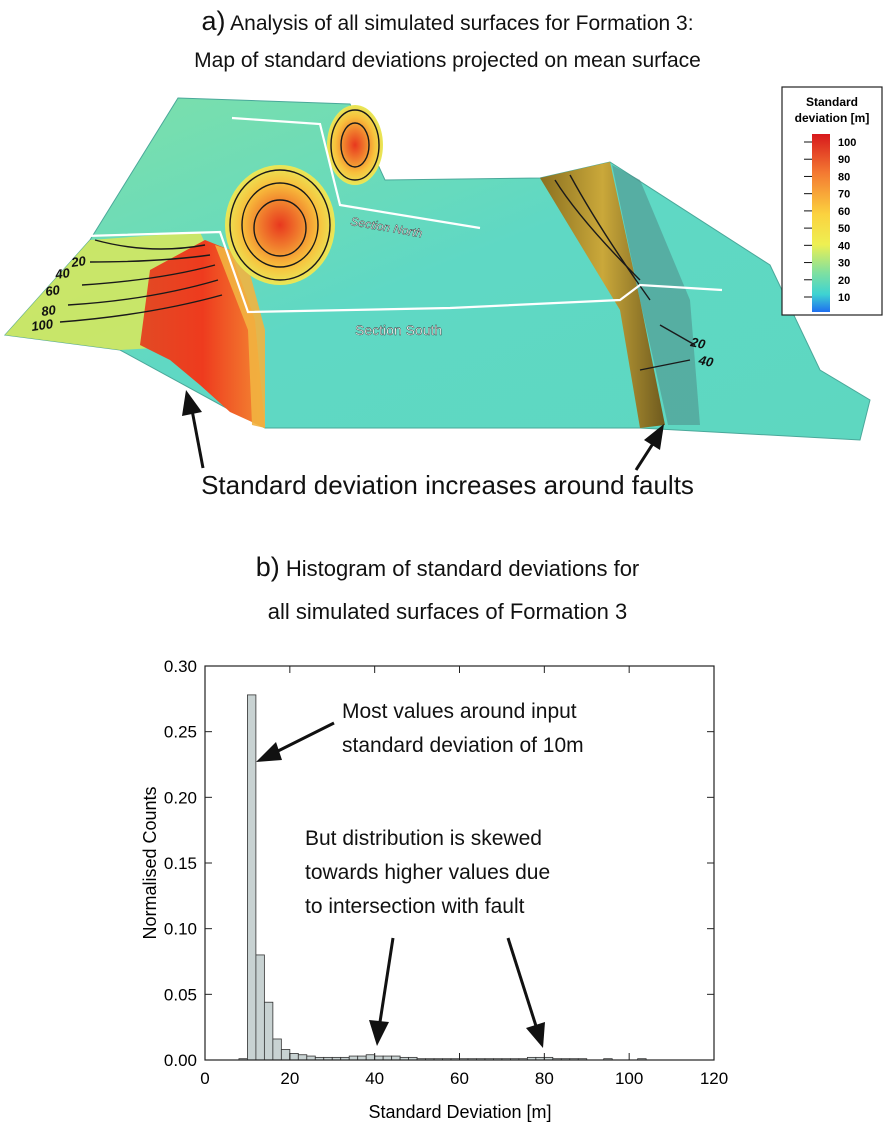 This screenshot has width=895, height=1130. I want to click on colorbar-tick-label: 60, so click(844, 212).